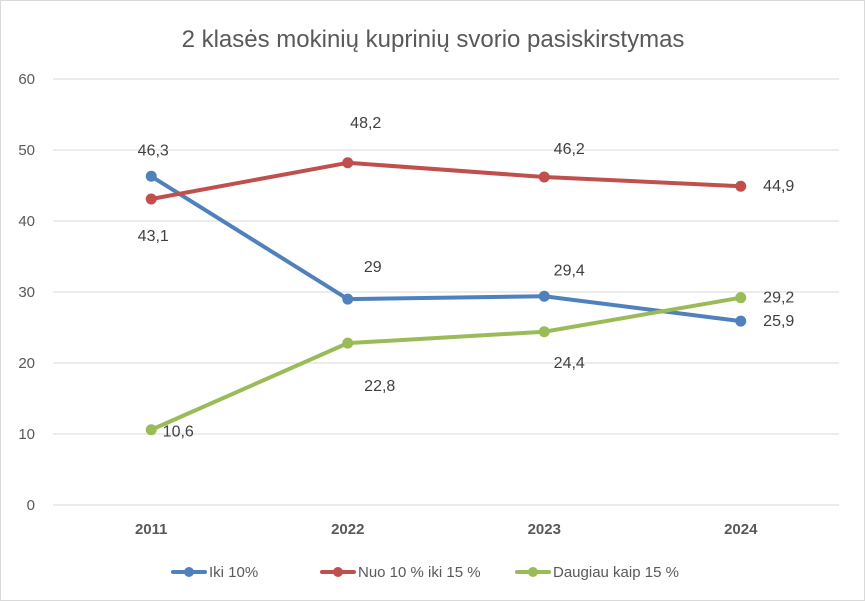  I want to click on data-label: 29,4, so click(569, 270).